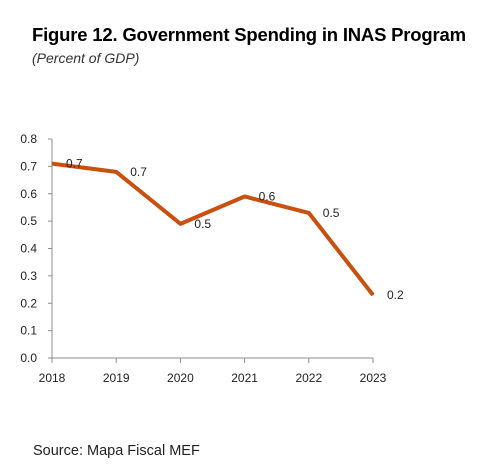 The width and height of the screenshot is (502, 475). Describe the element at coordinates (116, 378) in the screenshot. I see `x-tick-label: 2019` at that location.